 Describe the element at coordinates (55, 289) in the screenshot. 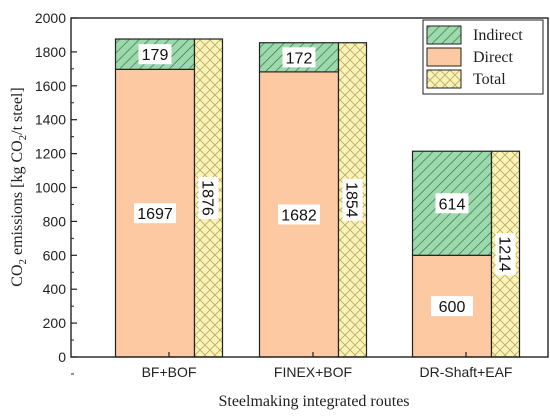

I see `y-tick-label: 400` at that location.